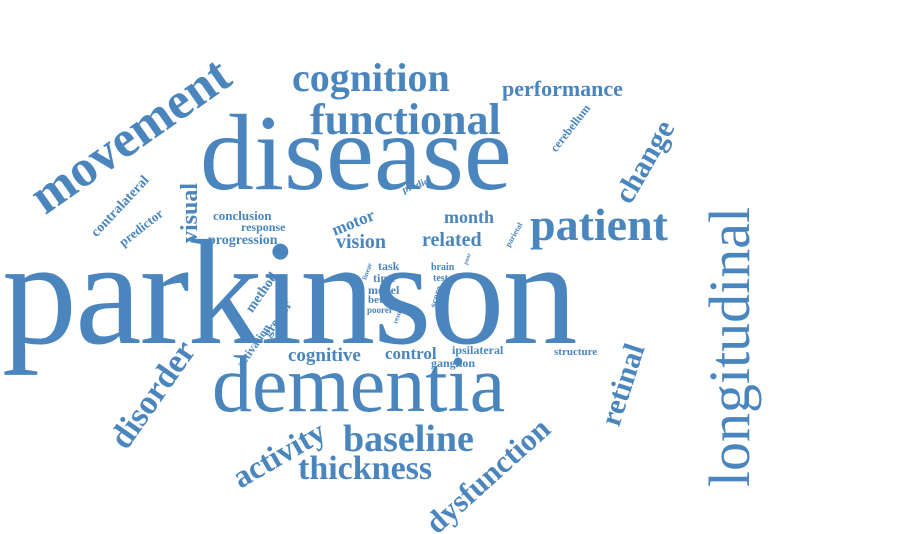 This screenshot has height=534, width=900. What do you see at coordinates (408, 439) in the screenshot?
I see `word-baseline: baseline` at bounding box center [408, 439].